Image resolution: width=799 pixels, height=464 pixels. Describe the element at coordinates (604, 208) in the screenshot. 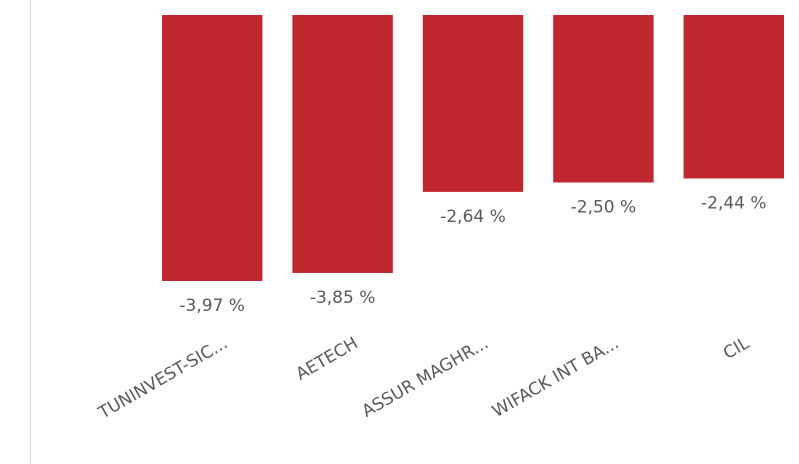

I see `data-label: -2,50 %` at that location.